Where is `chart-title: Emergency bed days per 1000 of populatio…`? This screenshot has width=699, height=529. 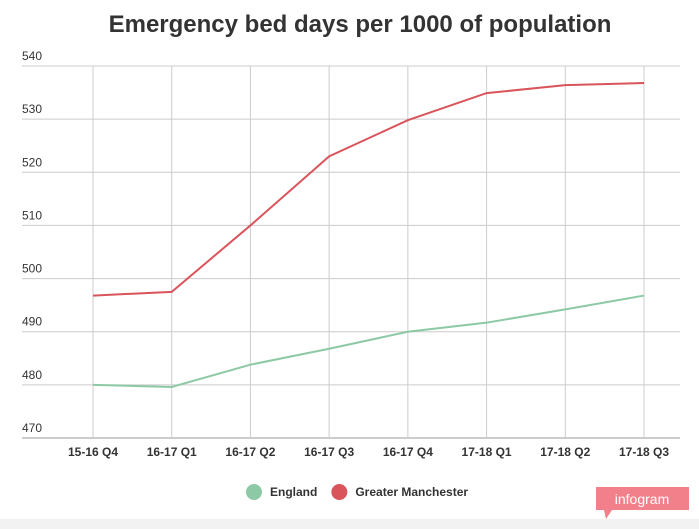
chart-title: Emergency bed days per 1000 of populatio… is located at coordinates (360, 24).